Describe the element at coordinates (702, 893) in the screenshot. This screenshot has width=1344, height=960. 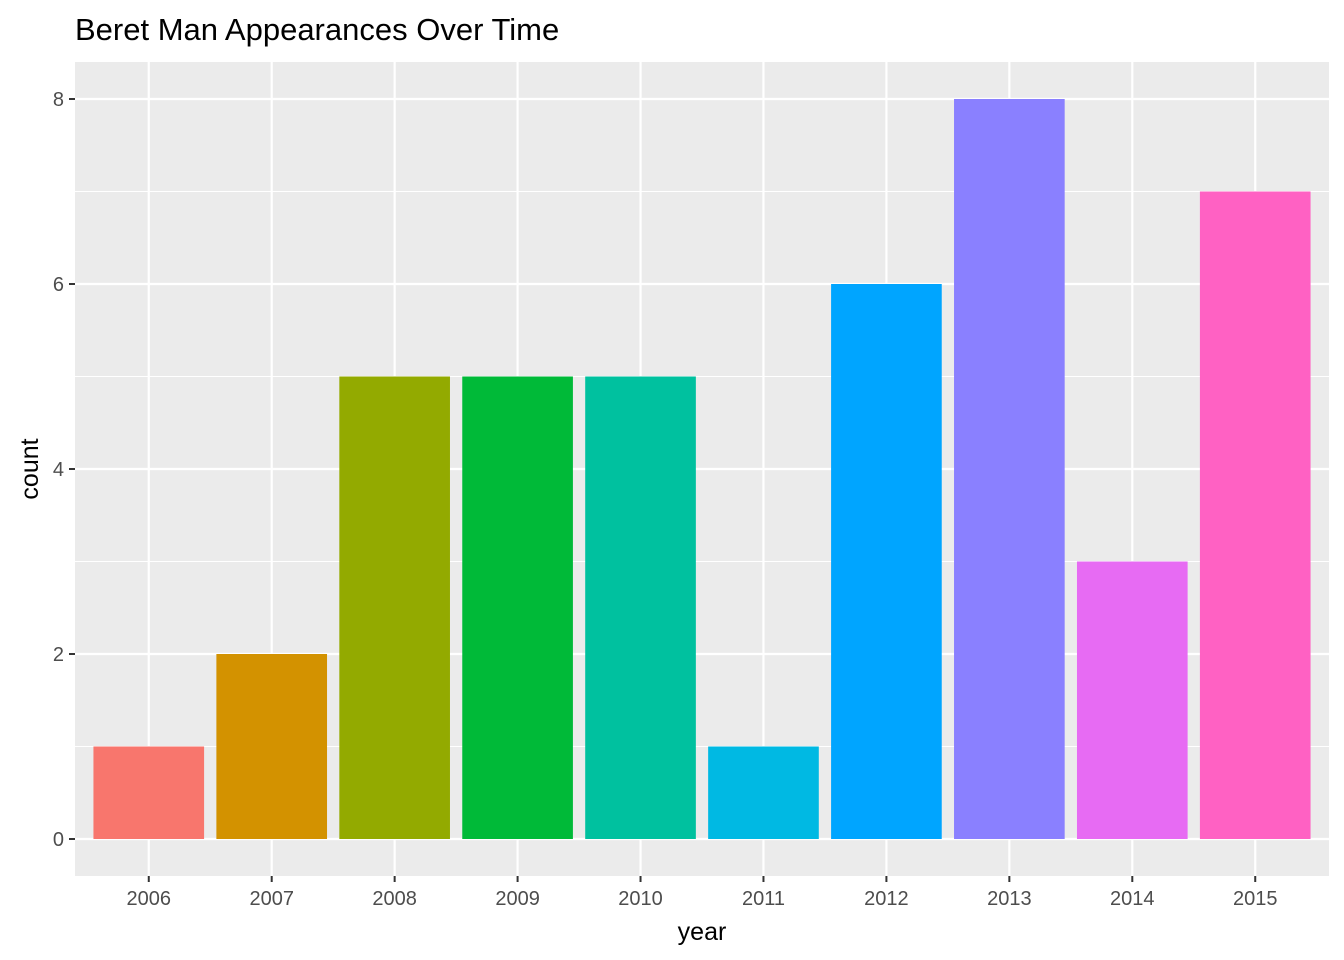
I see `x-axis-ticks: 2006 2007 2008 2009 2010 2011 2012 2013 2014 2015` at that location.